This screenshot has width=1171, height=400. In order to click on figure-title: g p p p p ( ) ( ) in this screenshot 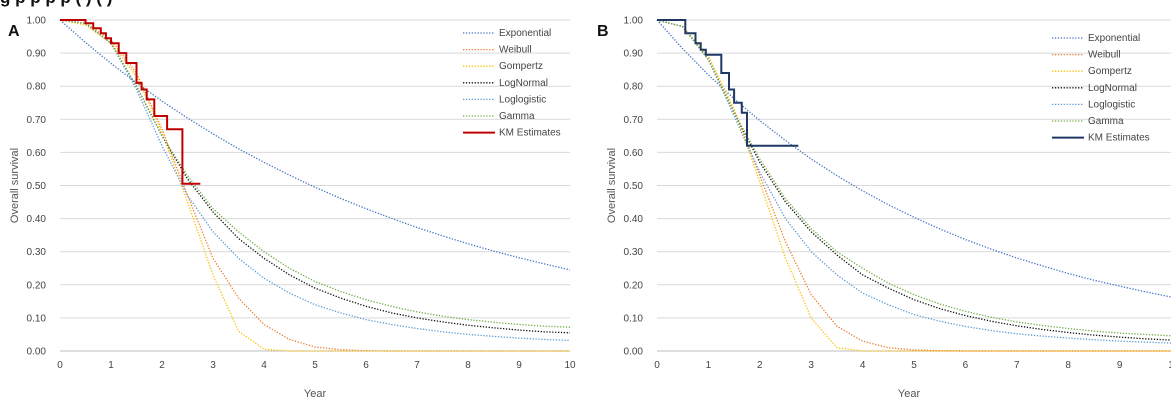, I will do `click(585, 5)`.